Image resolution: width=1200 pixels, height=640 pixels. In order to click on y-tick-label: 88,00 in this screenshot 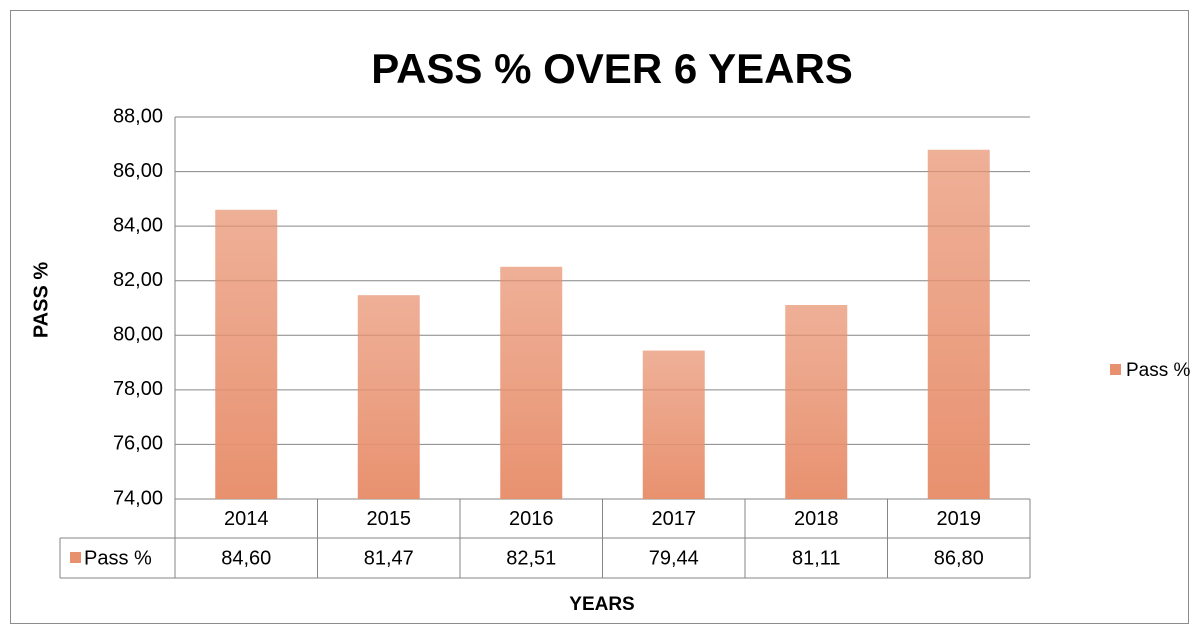, I will do `click(138, 116)`.